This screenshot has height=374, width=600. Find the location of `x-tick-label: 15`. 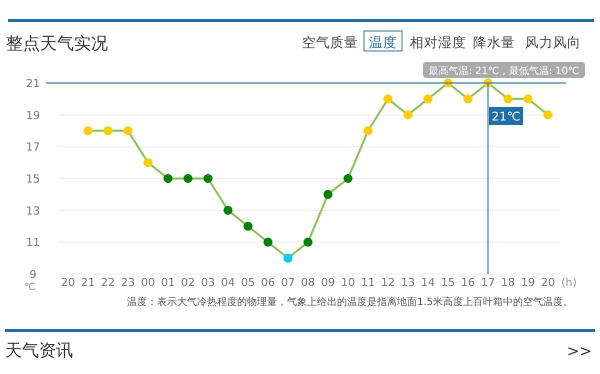

x-tick-label: 15 is located at coordinates (448, 282).